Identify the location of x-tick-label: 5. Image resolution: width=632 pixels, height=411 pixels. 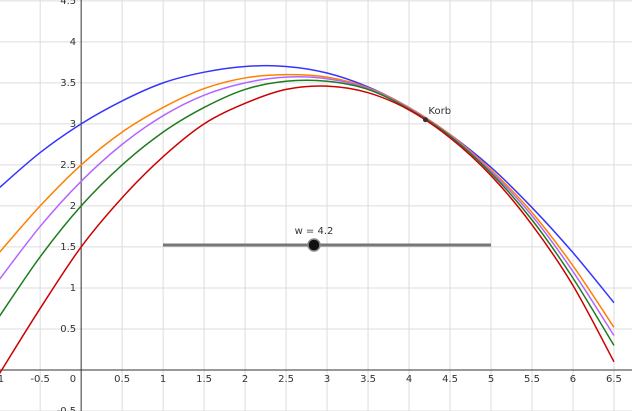
(491, 379).